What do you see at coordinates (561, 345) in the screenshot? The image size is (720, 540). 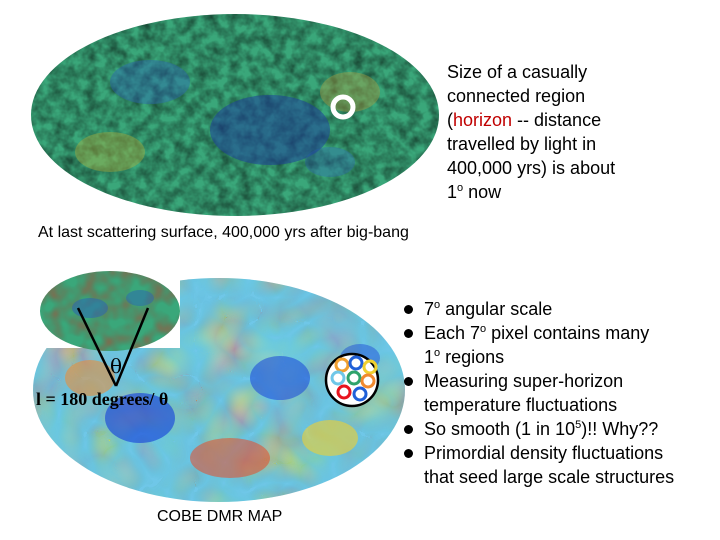 I see `bullet-pixel-regions: Each 7o pixel contains many 1o regions` at bounding box center [561, 345].